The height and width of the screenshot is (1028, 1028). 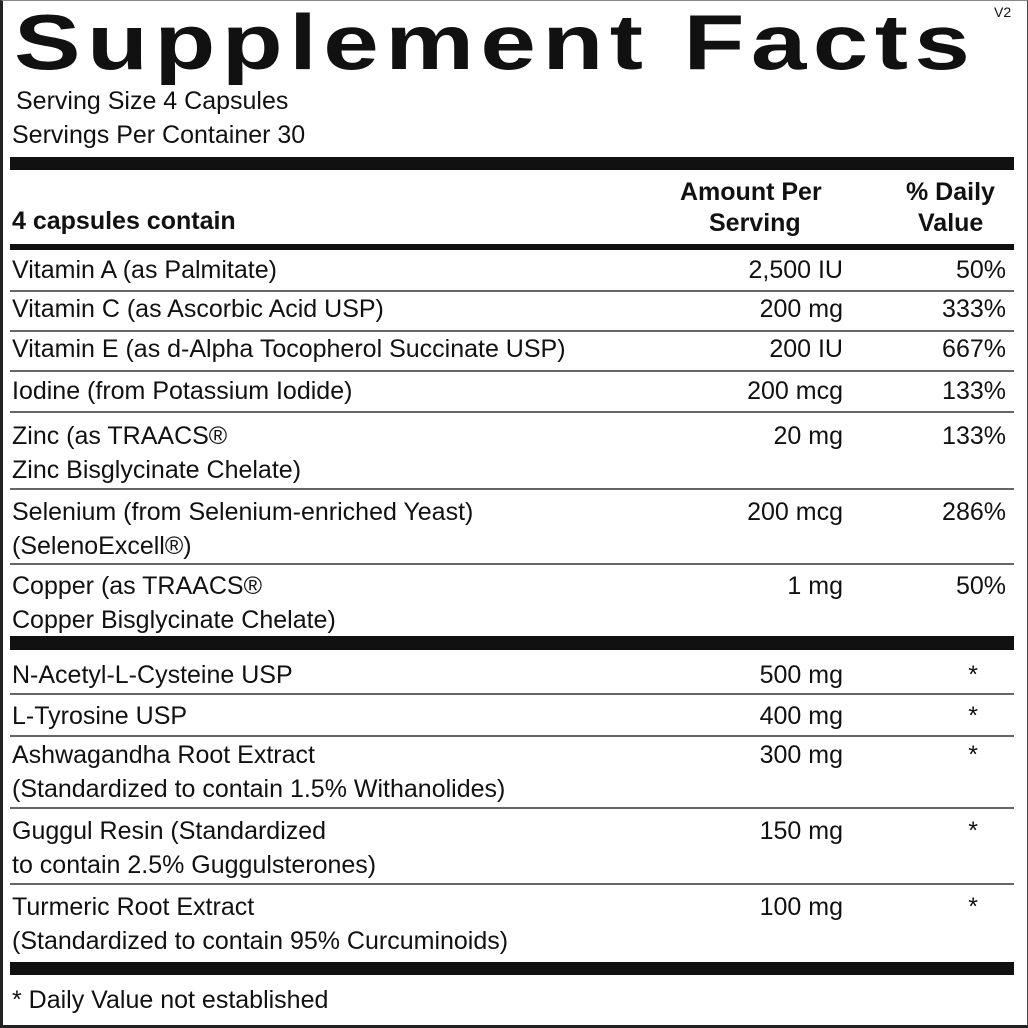 What do you see at coordinates (170, 1000) in the screenshot?
I see `footnote: * Daily Value not established` at bounding box center [170, 1000].